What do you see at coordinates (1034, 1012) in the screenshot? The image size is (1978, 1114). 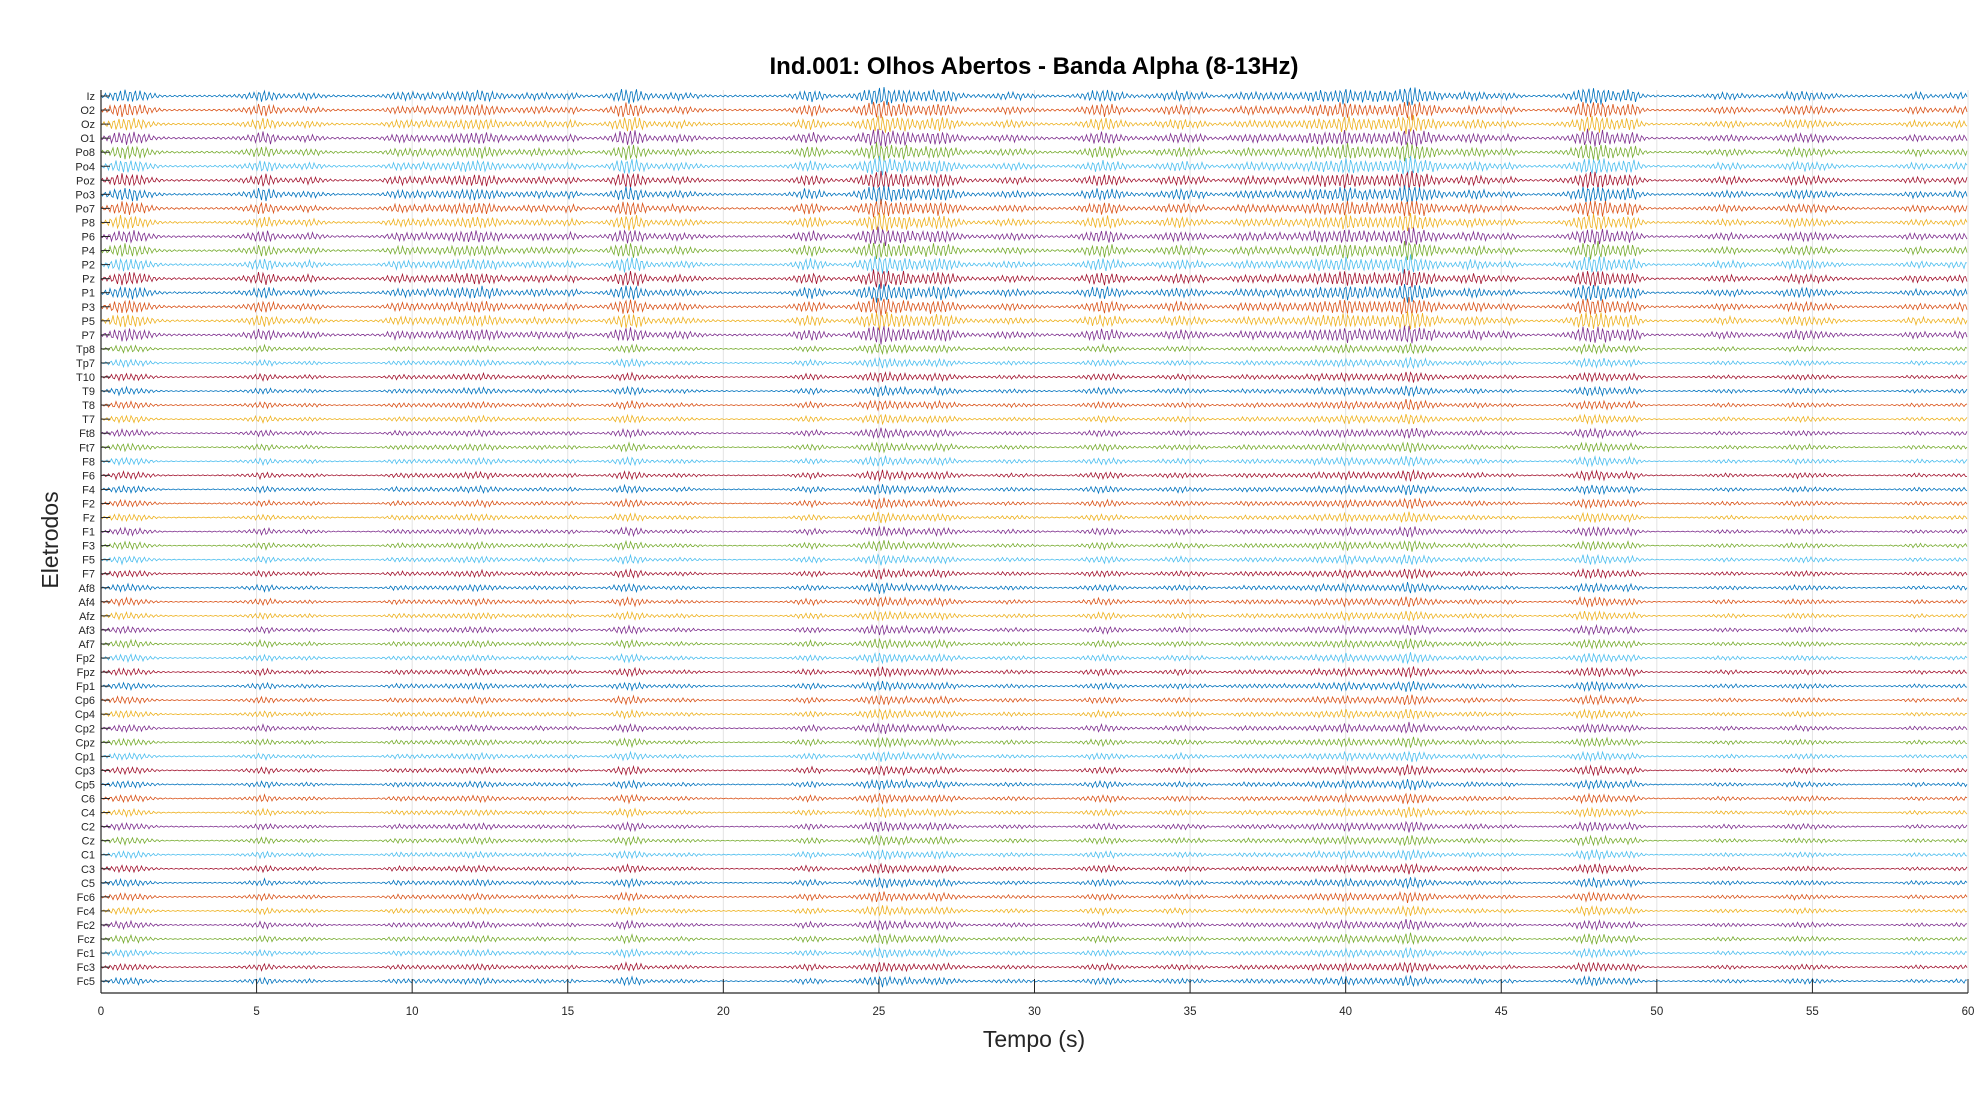 I see `x-tick-label: 30` at bounding box center [1034, 1012].